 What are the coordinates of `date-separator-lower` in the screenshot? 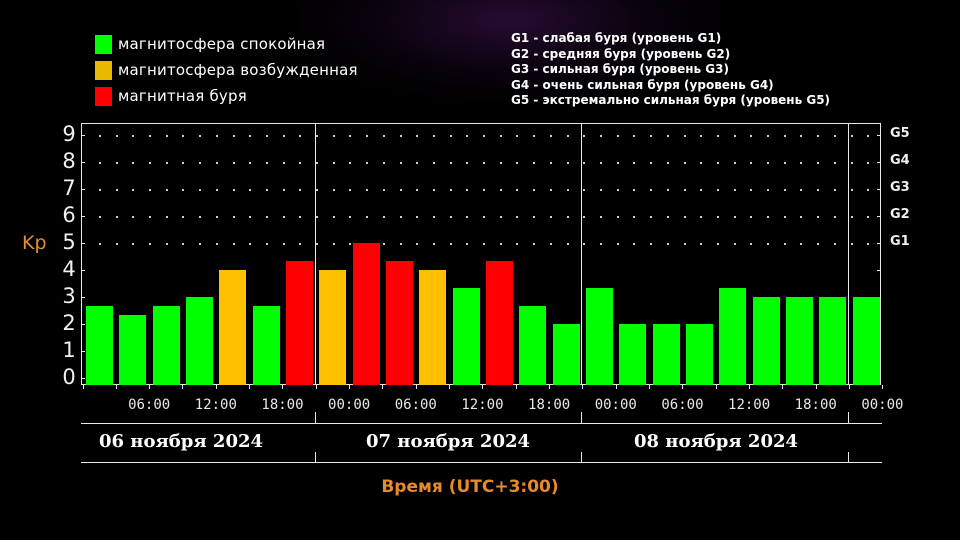 It's located at (581, 457).